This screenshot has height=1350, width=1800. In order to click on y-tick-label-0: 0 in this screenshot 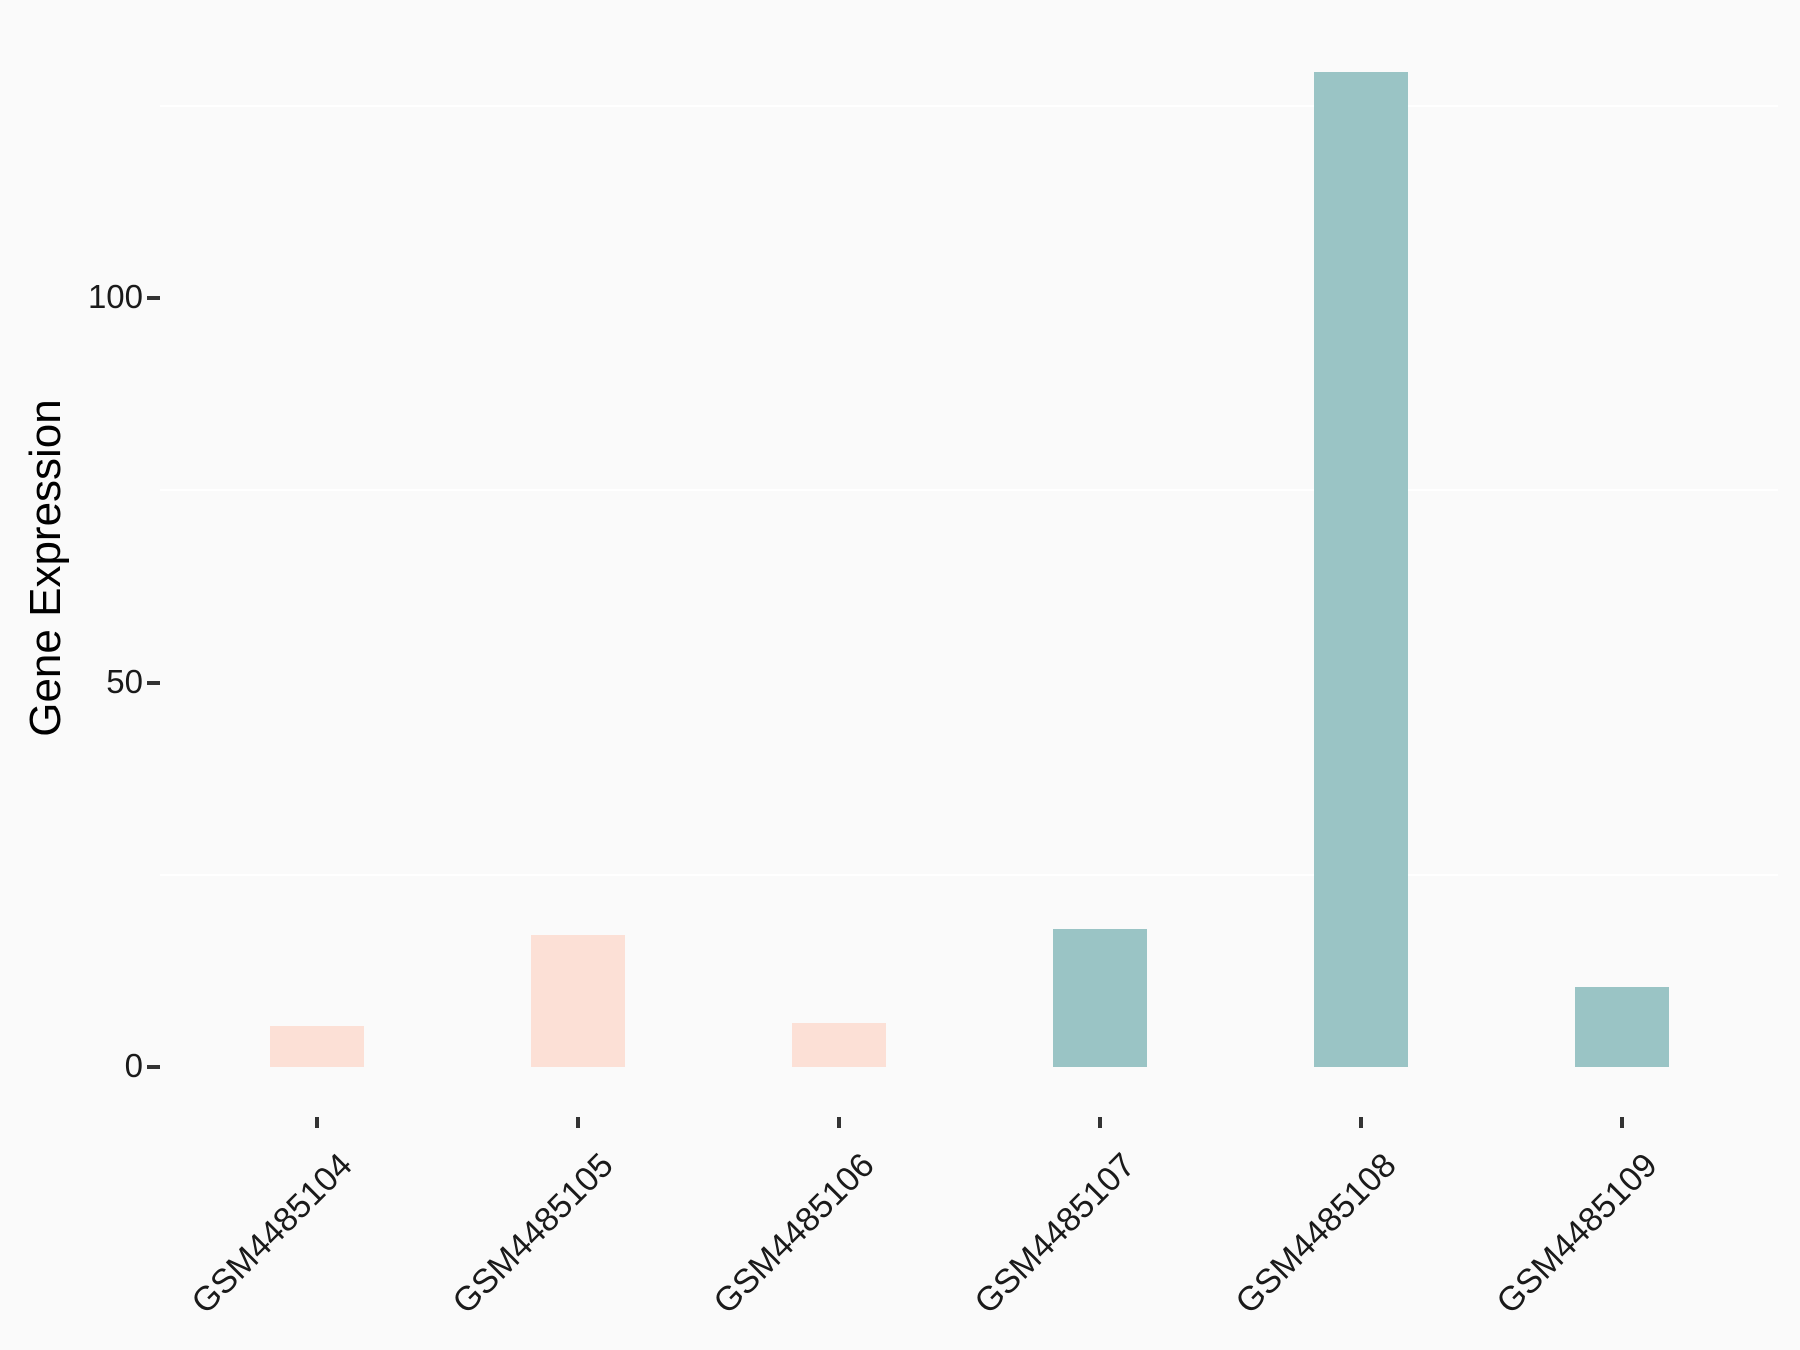, I will do `click(133, 1066)`.